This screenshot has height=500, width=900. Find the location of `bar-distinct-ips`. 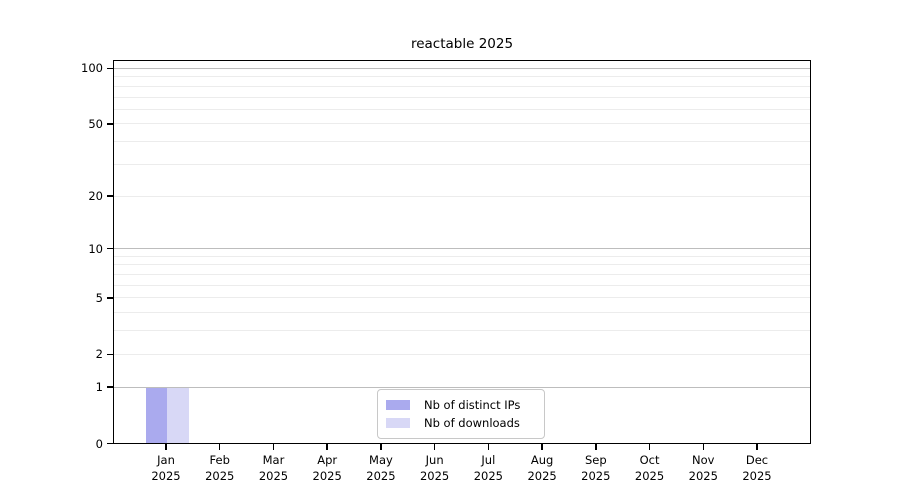

bar-distinct-ips is located at coordinates (156, 415).